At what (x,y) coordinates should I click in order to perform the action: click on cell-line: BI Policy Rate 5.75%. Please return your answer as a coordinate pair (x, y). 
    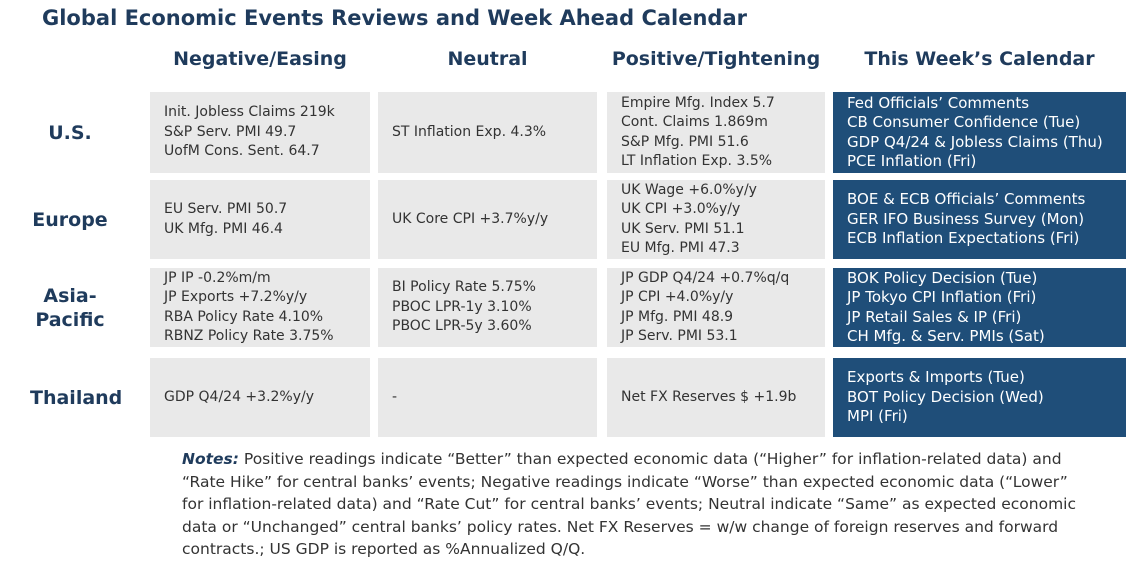
    Looking at the image, I should click on (464, 287).